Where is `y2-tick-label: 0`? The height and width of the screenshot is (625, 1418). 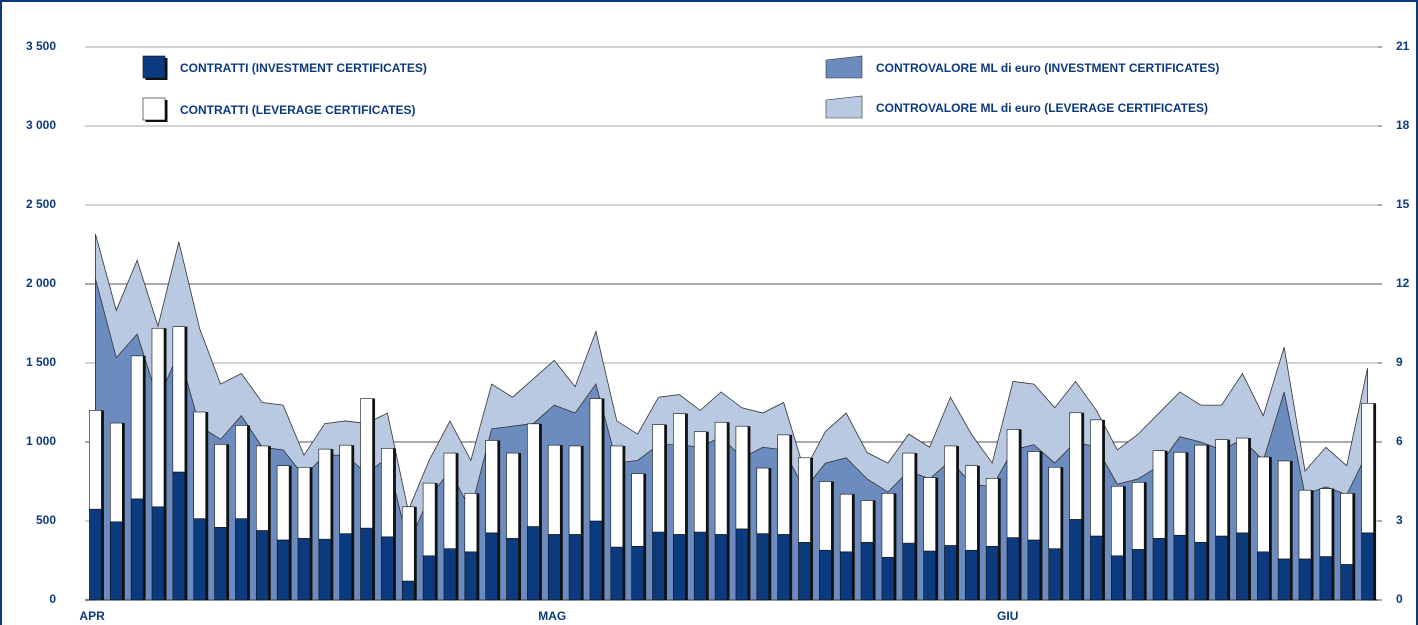
y2-tick-label: 0 is located at coordinates (1399, 599).